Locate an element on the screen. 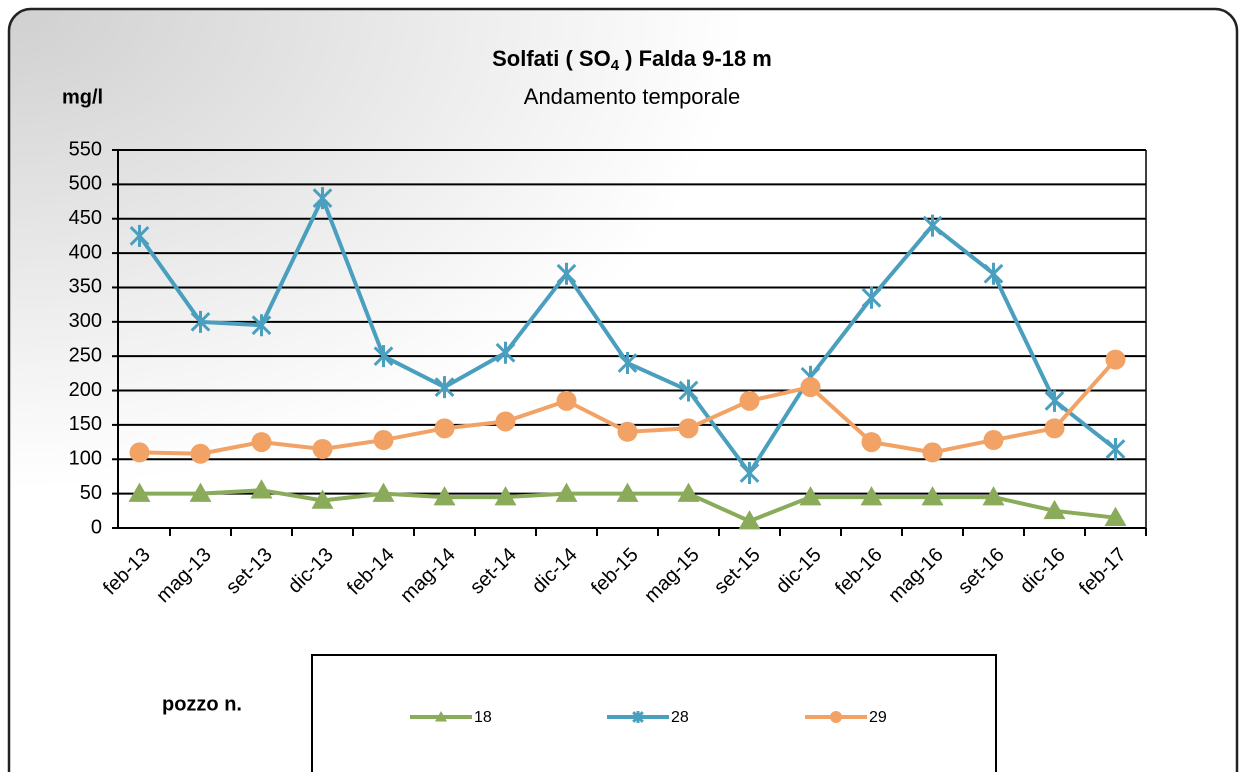 The height and width of the screenshot is (772, 1242). chart-subtitle: Andamento temporale is located at coordinates (632, 96).